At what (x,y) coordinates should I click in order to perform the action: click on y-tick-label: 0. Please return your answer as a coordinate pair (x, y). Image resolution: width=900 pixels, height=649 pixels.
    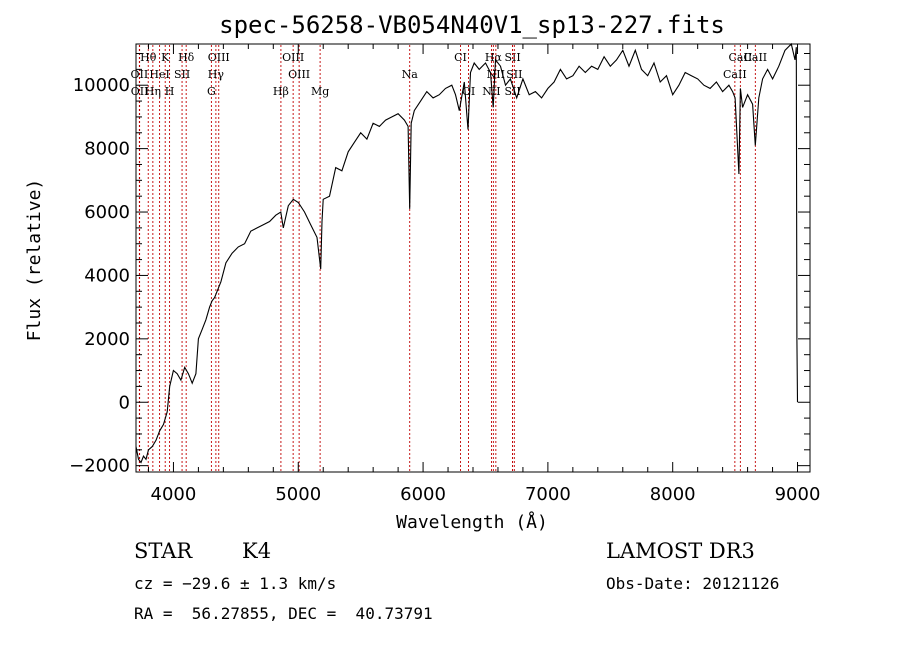
    Looking at the image, I should click on (124, 402).